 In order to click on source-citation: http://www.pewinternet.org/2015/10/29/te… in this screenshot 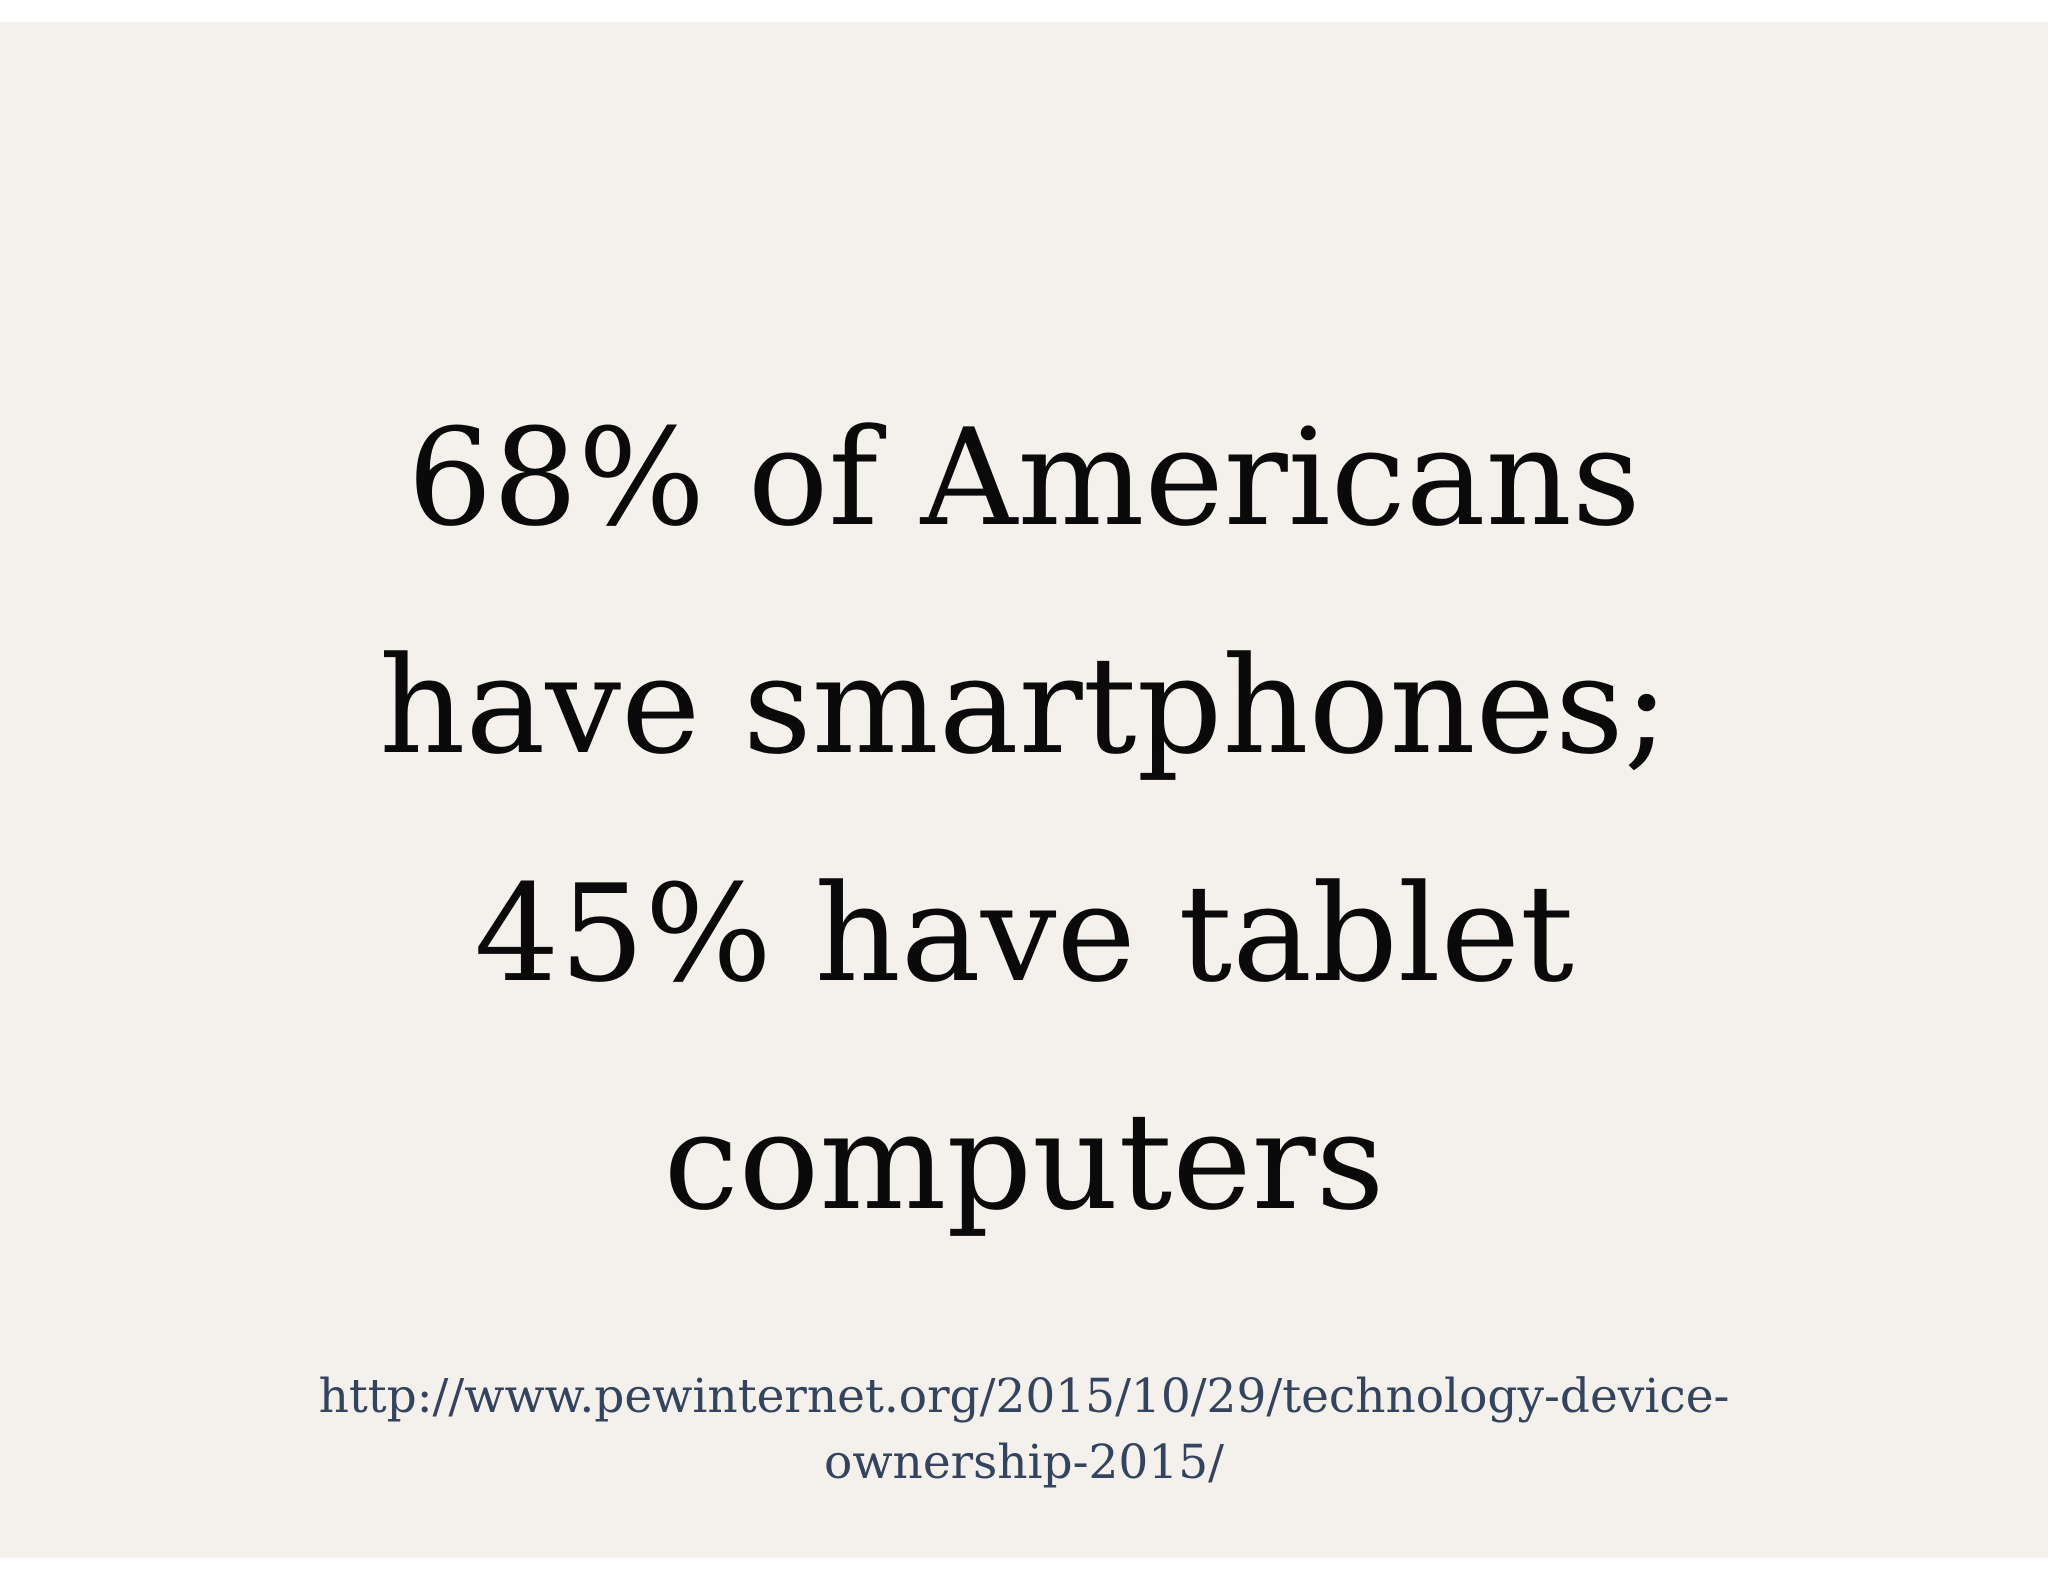, I will do `click(1024, 1430)`.